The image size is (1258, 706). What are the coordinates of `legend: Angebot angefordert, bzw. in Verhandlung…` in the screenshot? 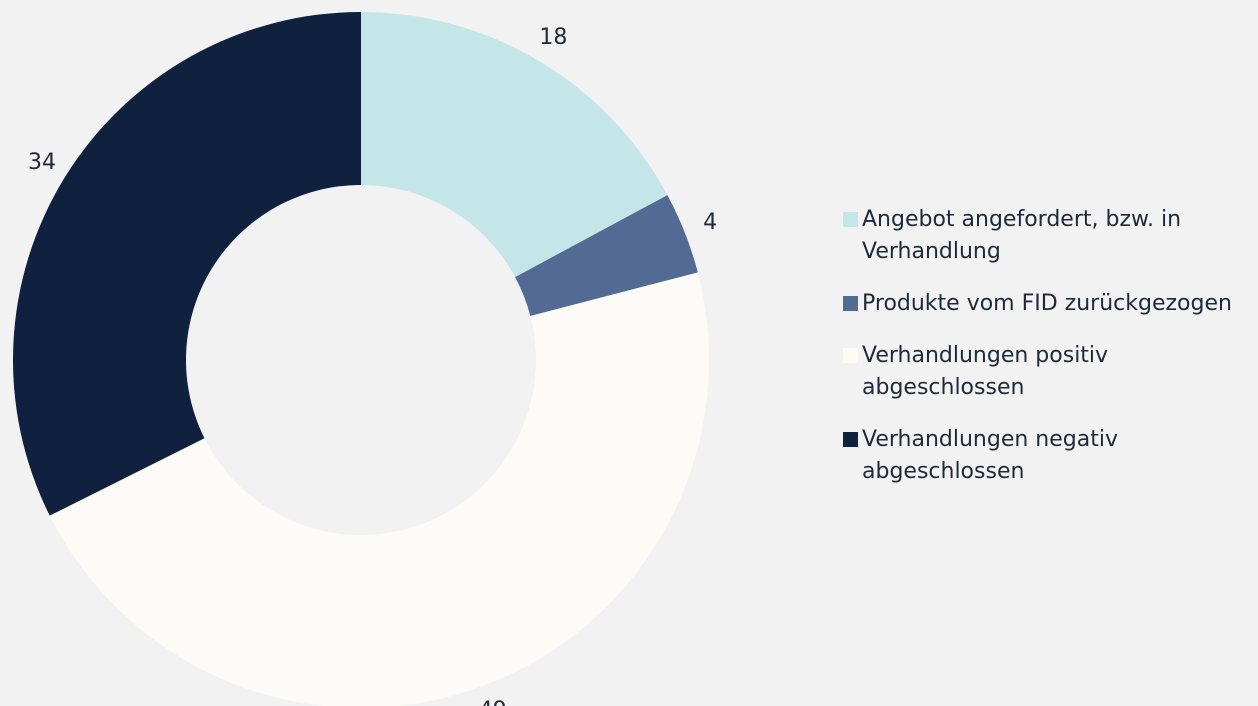 It's located at (1049, 356).